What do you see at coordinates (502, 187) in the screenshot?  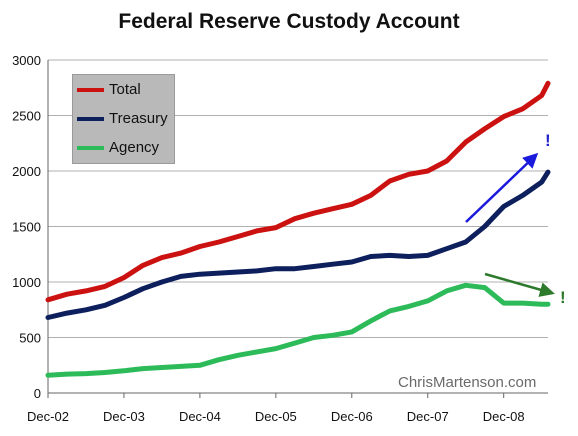 I see `trend-arrow-treasury` at bounding box center [502, 187].